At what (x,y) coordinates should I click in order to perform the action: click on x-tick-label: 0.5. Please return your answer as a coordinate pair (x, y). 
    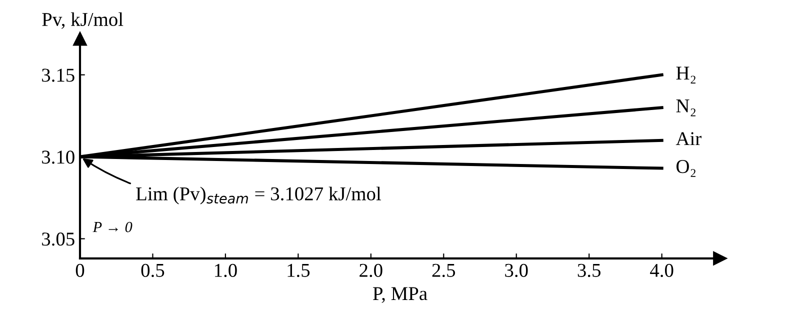
    Looking at the image, I should click on (152, 271).